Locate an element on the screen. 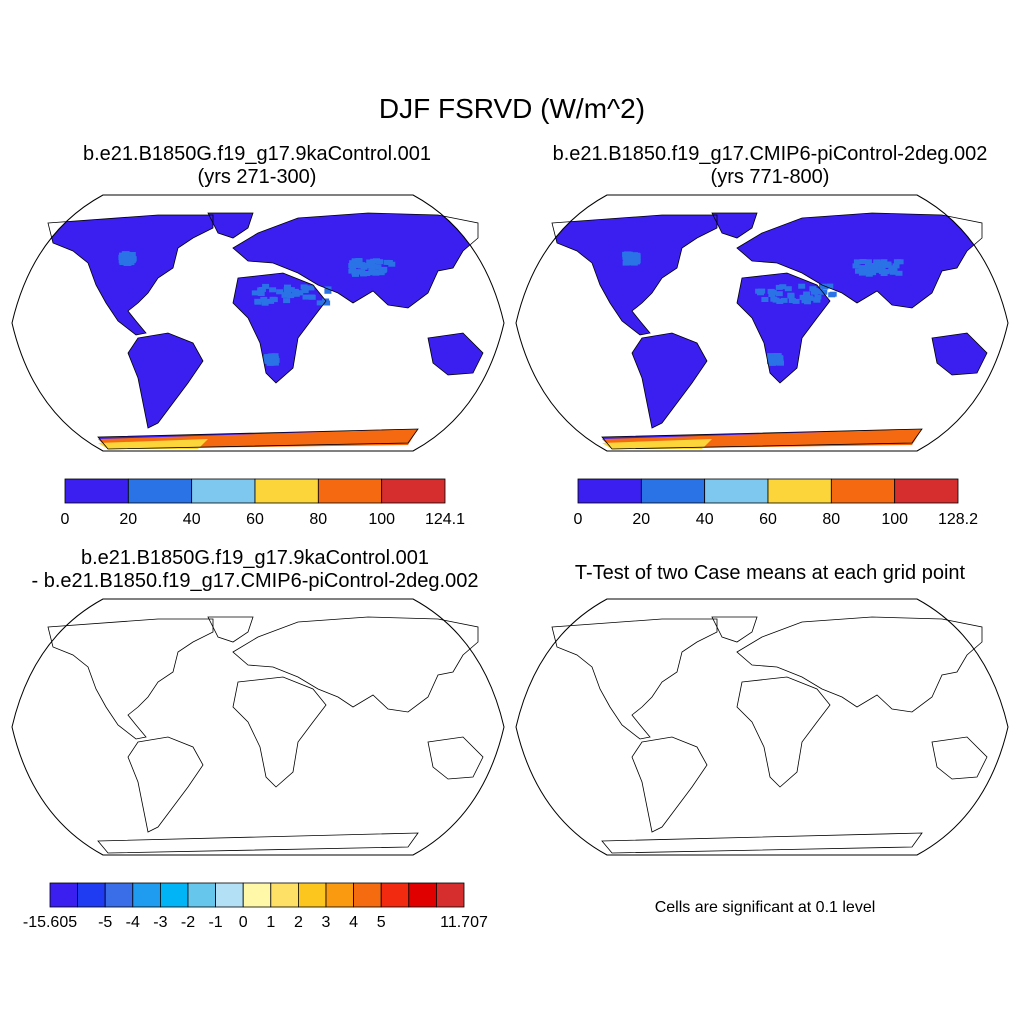 The height and width of the screenshot is (1024, 1024). colorbar-tick-label: 40 is located at coordinates (705, 519).